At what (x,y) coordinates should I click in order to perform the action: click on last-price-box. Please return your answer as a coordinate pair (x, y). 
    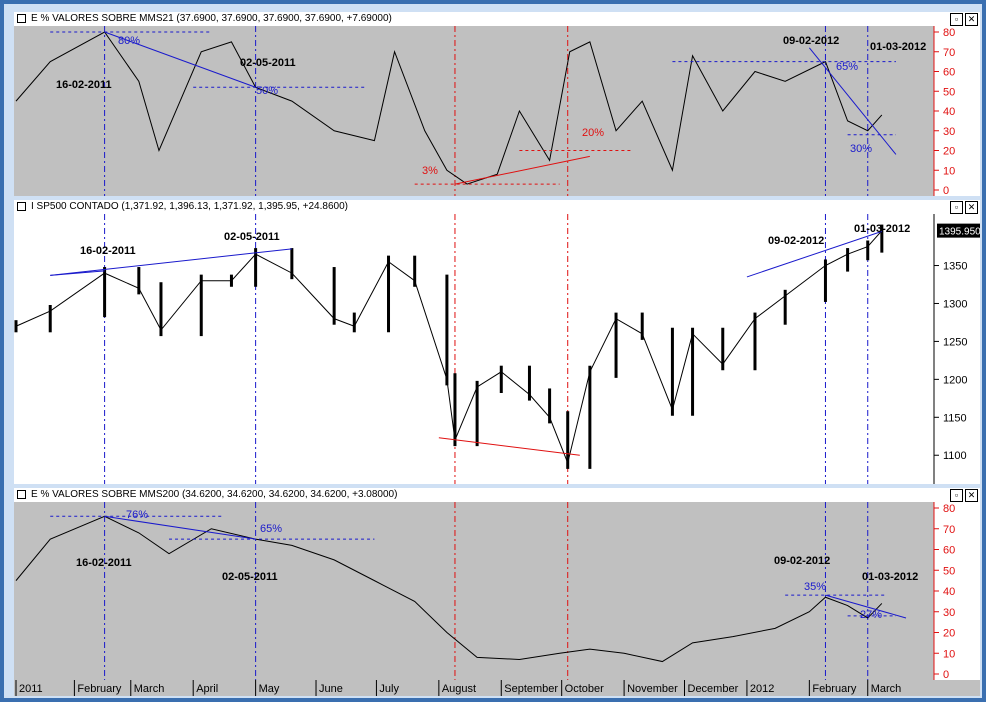
    Looking at the image, I should click on (958, 230).